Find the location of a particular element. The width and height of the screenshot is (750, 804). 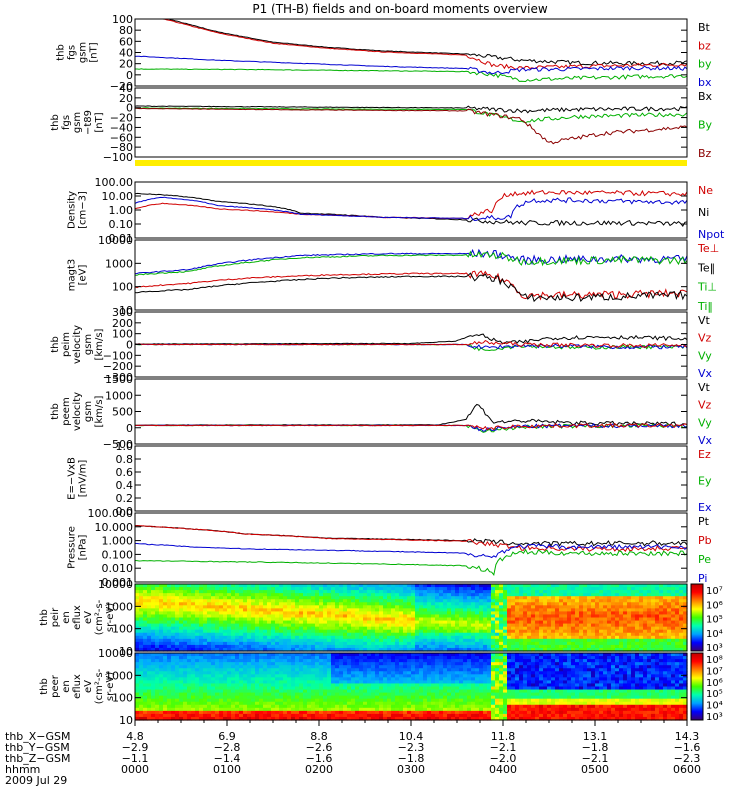

legend-entry: by is located at coordinates (705, 64).